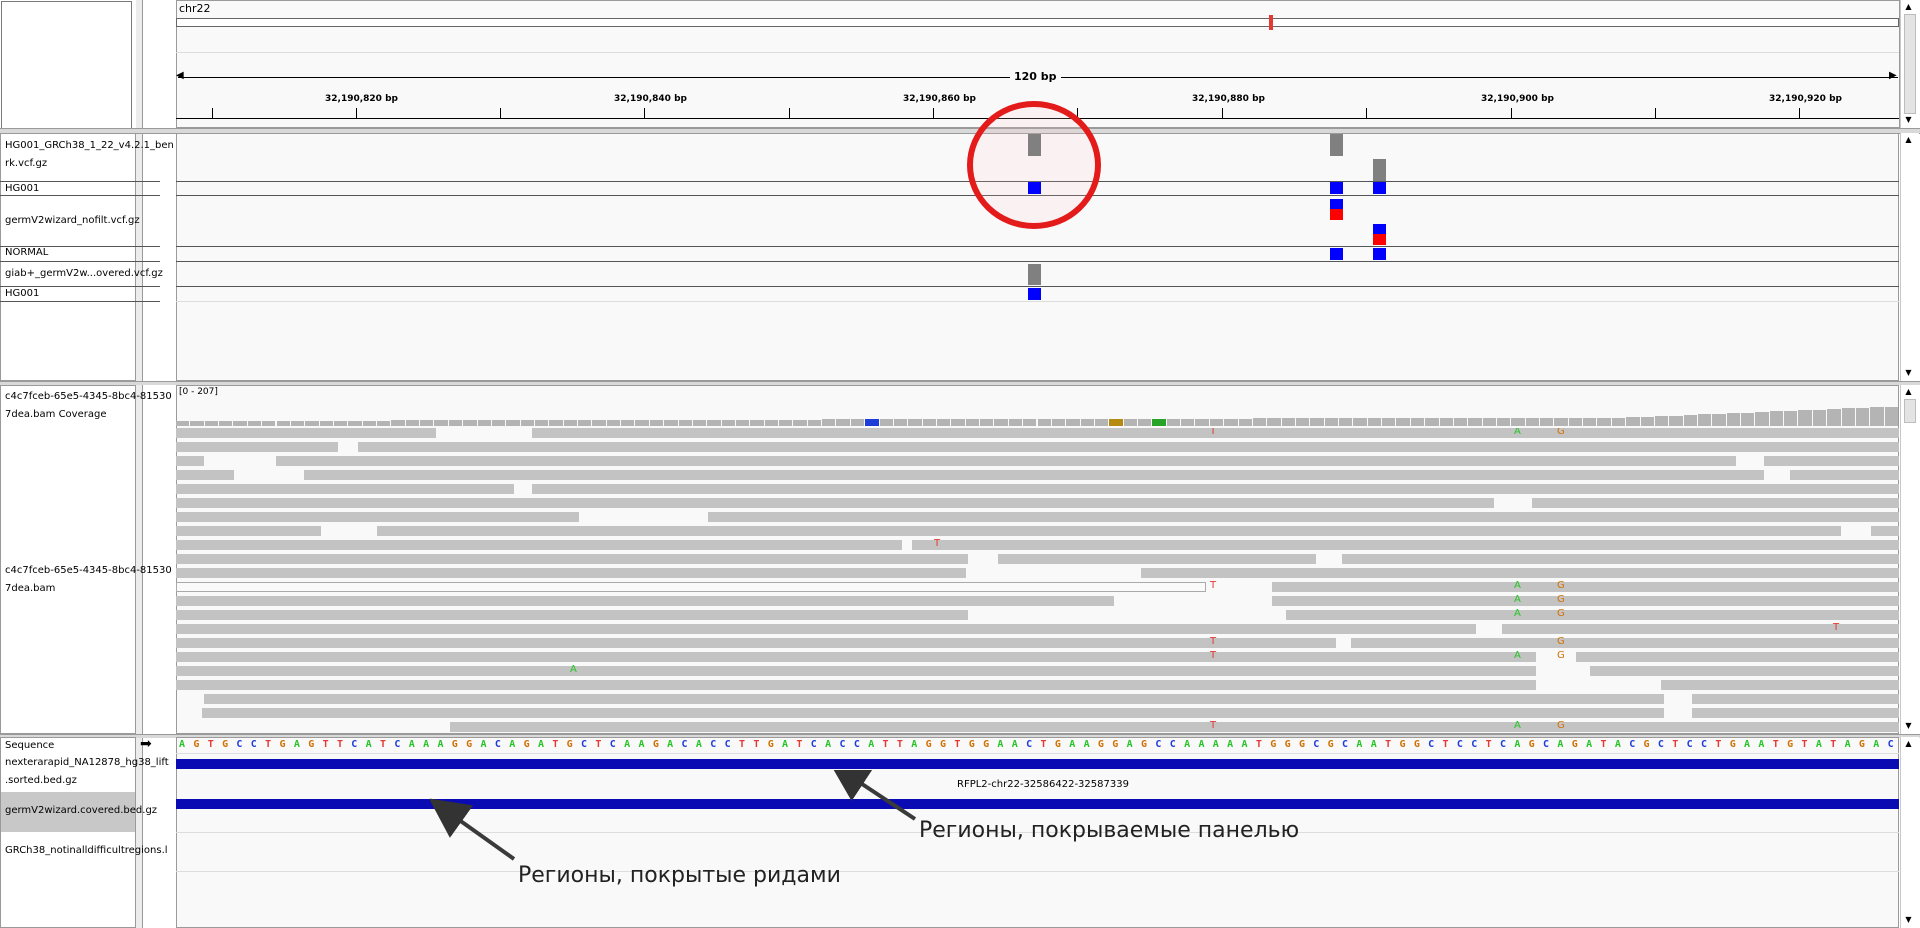  Describe the element at coordinates (89, 145) in the screenshot. I see `track-label-benchmark-vcf: HG001_GRCh38_1_22_v4.2.1_ben` at that location.